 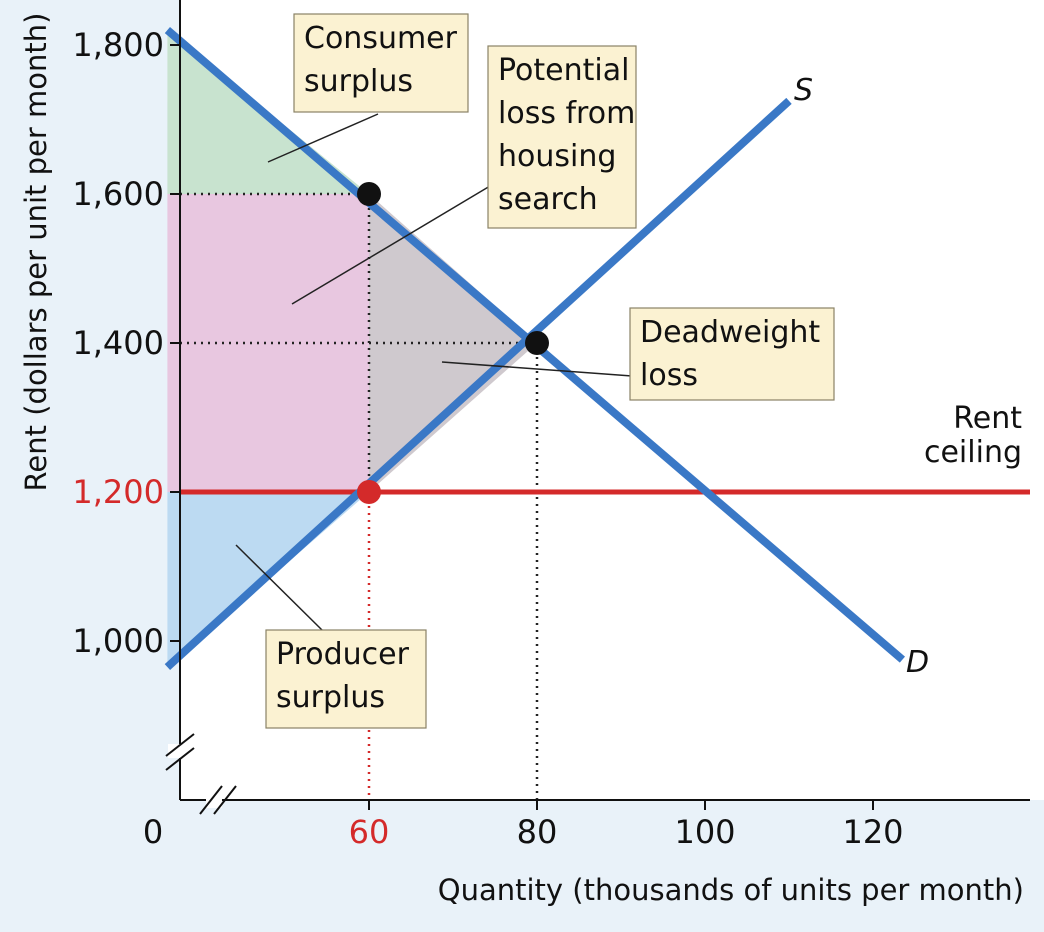 What do you see at coordinates (330, 697) in the screenshot?
I see `producer-surplus-label-line-2: surplus` at bounding box center [330, 697].